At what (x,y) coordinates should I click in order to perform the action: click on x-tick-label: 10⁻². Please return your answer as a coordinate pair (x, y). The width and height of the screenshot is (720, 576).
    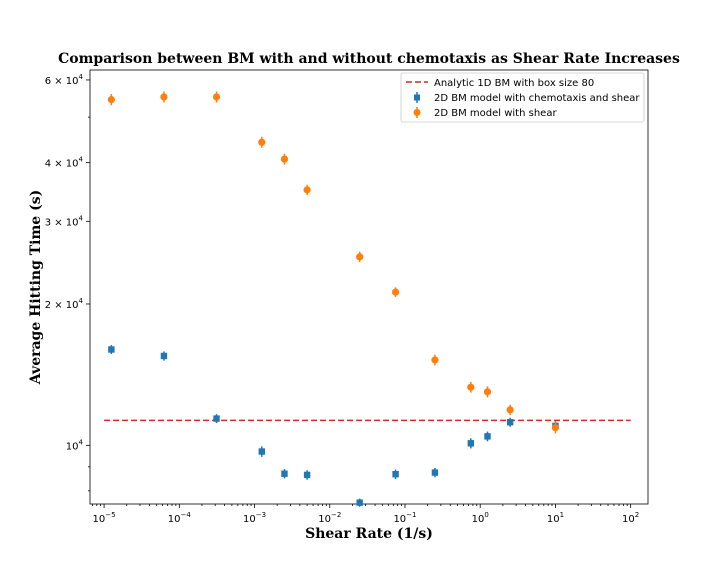
    Looking at the image, I should click on (329, 518).